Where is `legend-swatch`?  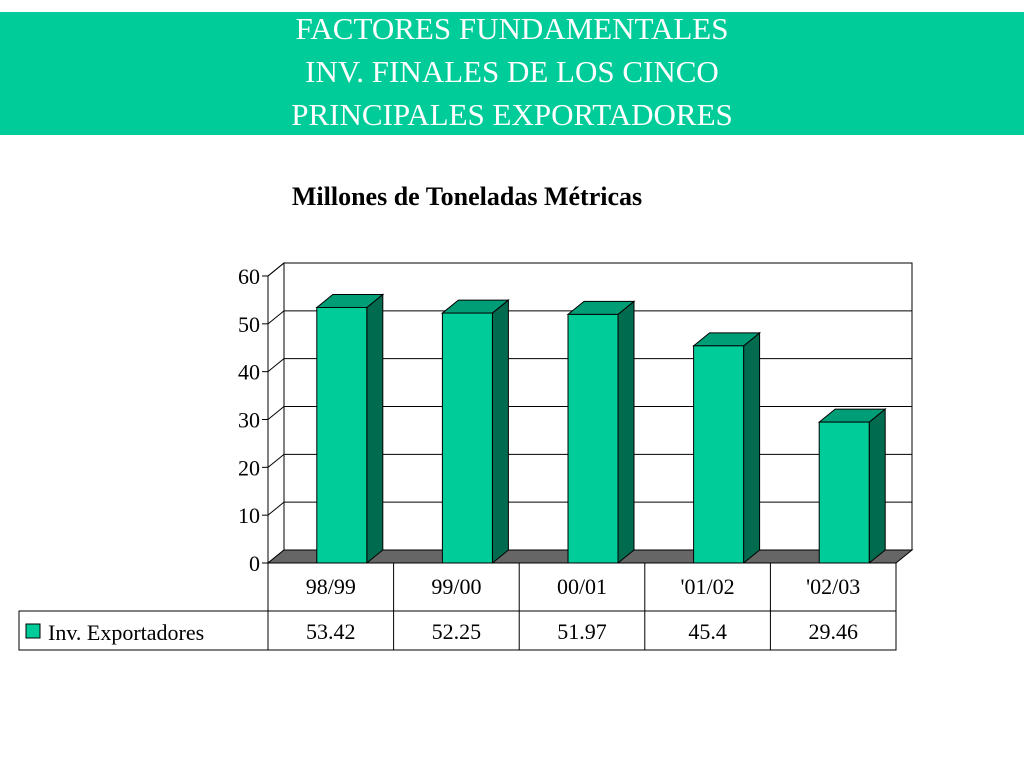
legend-swatch is located at coordinates (33, 631).